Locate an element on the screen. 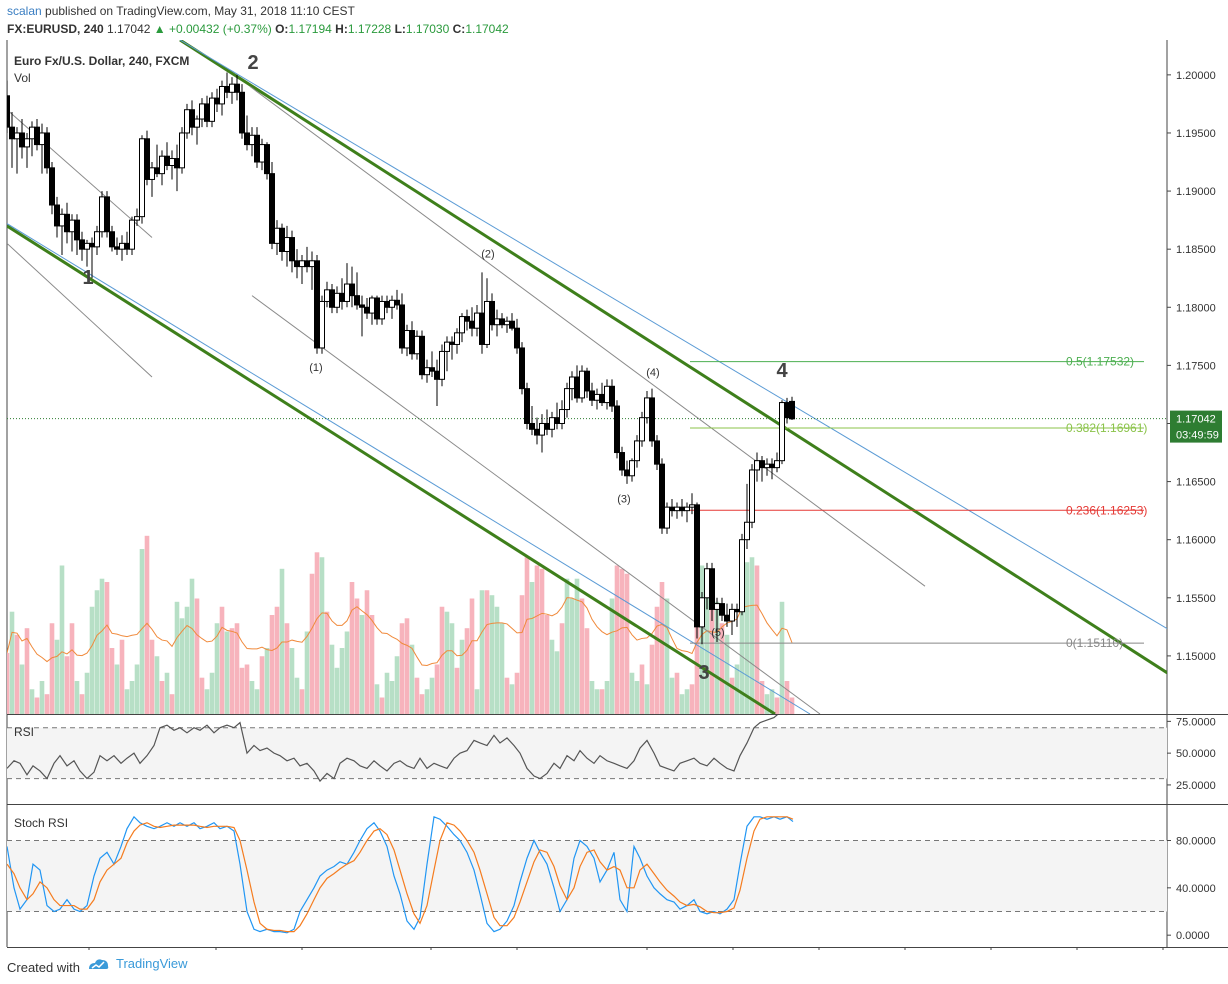 This screenshot has width=1228, height=984. fib-level-label: 0.382(1.16961) is located at coordinates (1106, 428).